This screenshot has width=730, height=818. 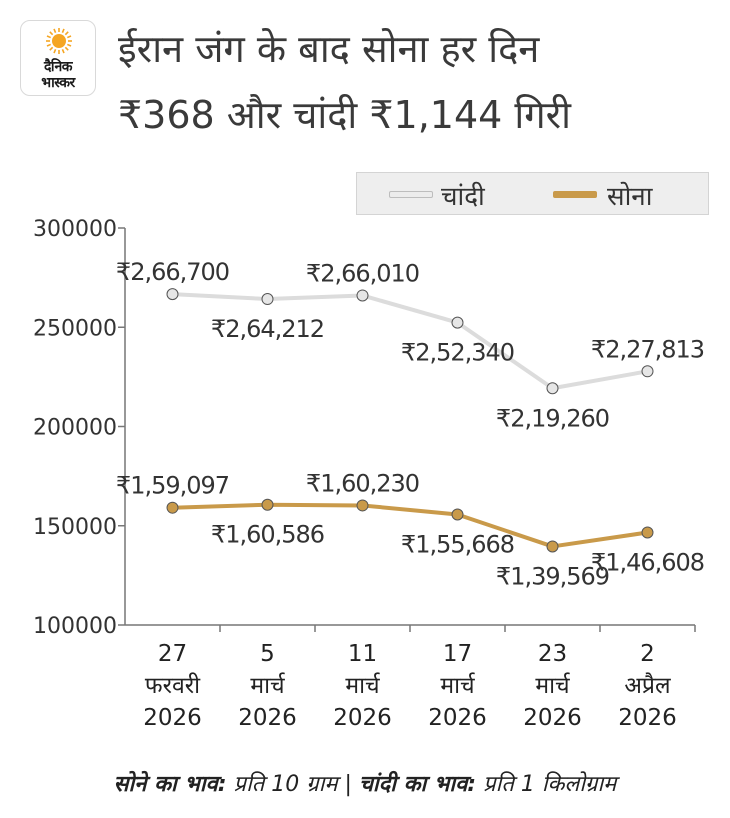 I want to click on x-tick-label: फरवरी, so click(x=173, y=685).